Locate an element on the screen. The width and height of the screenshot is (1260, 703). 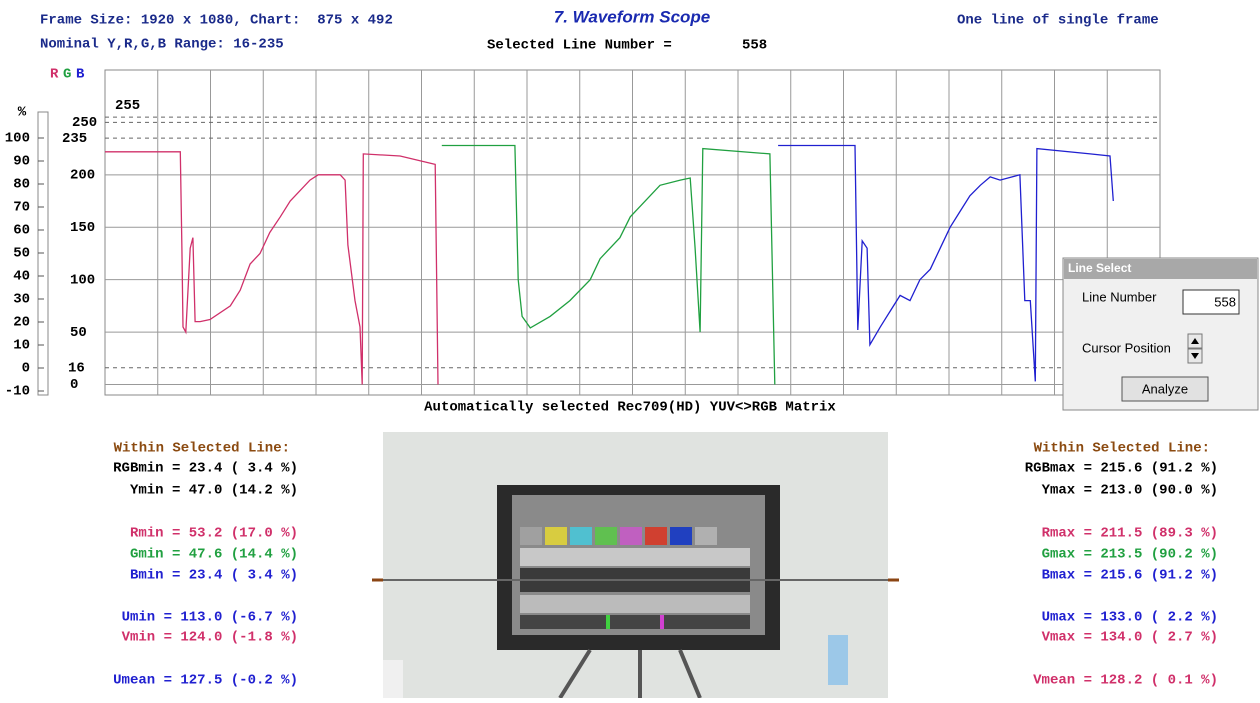
percent-tick-label: 40 is located at coordinates (21, 277).